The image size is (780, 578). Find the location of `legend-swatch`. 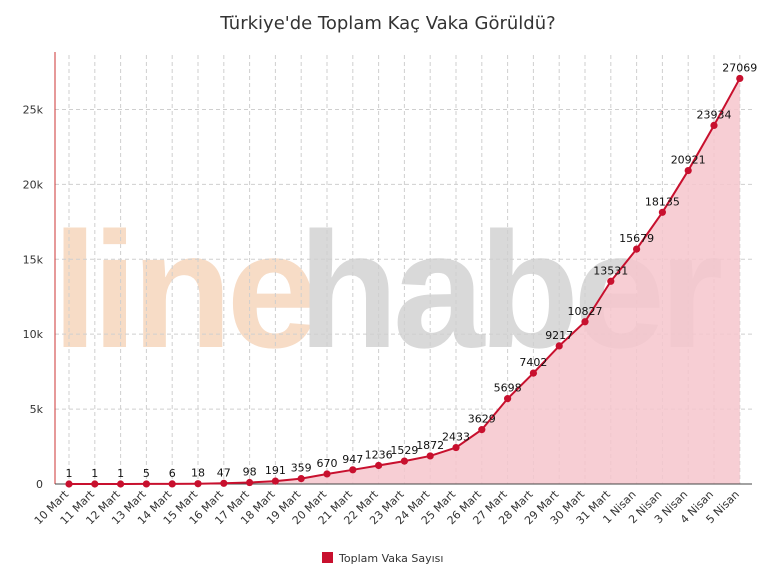

legend-swatch is located at coordinates (327, 557).